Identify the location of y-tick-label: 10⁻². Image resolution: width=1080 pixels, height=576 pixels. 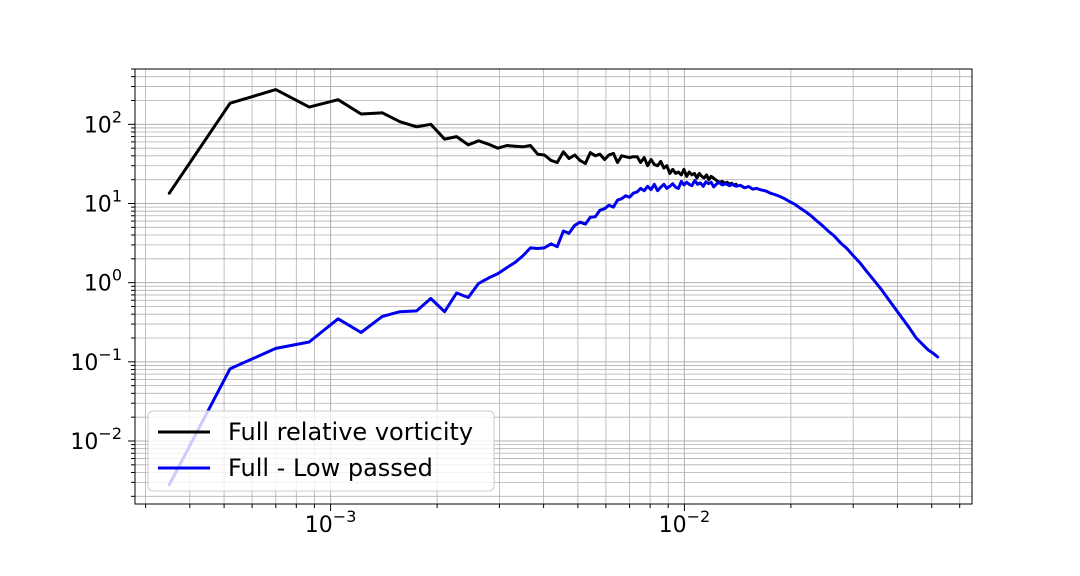
(96, 439).